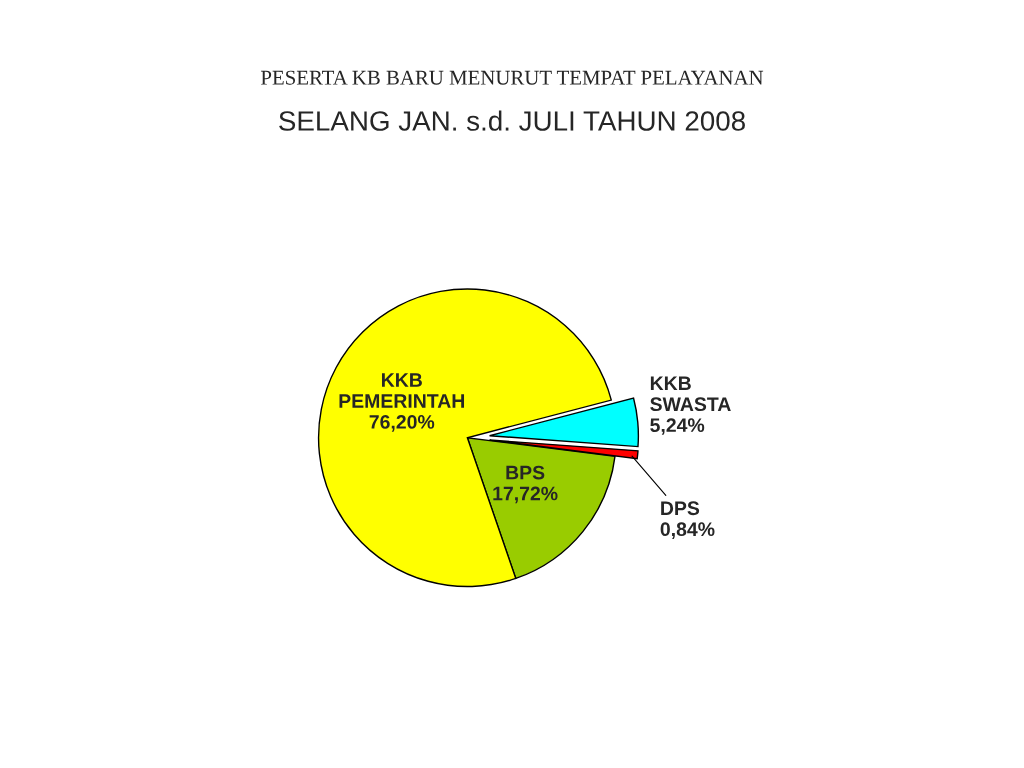 The image size is (1024, 768). Describe the element at coordinates (687, 530) in the screenshot. I see `data-label: 0,84%` at that location.